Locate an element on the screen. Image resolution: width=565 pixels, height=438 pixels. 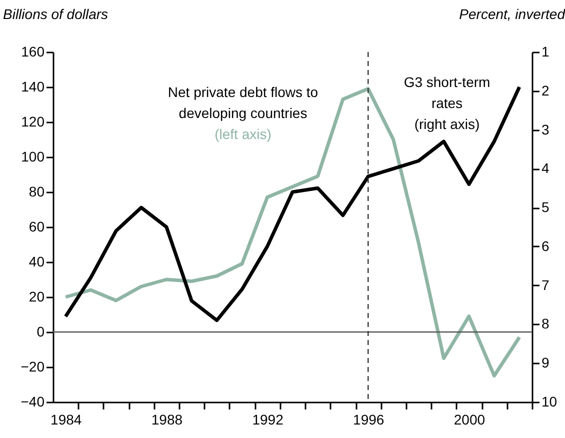
y-tick-label: 80 is located at coordinates (36, 192).